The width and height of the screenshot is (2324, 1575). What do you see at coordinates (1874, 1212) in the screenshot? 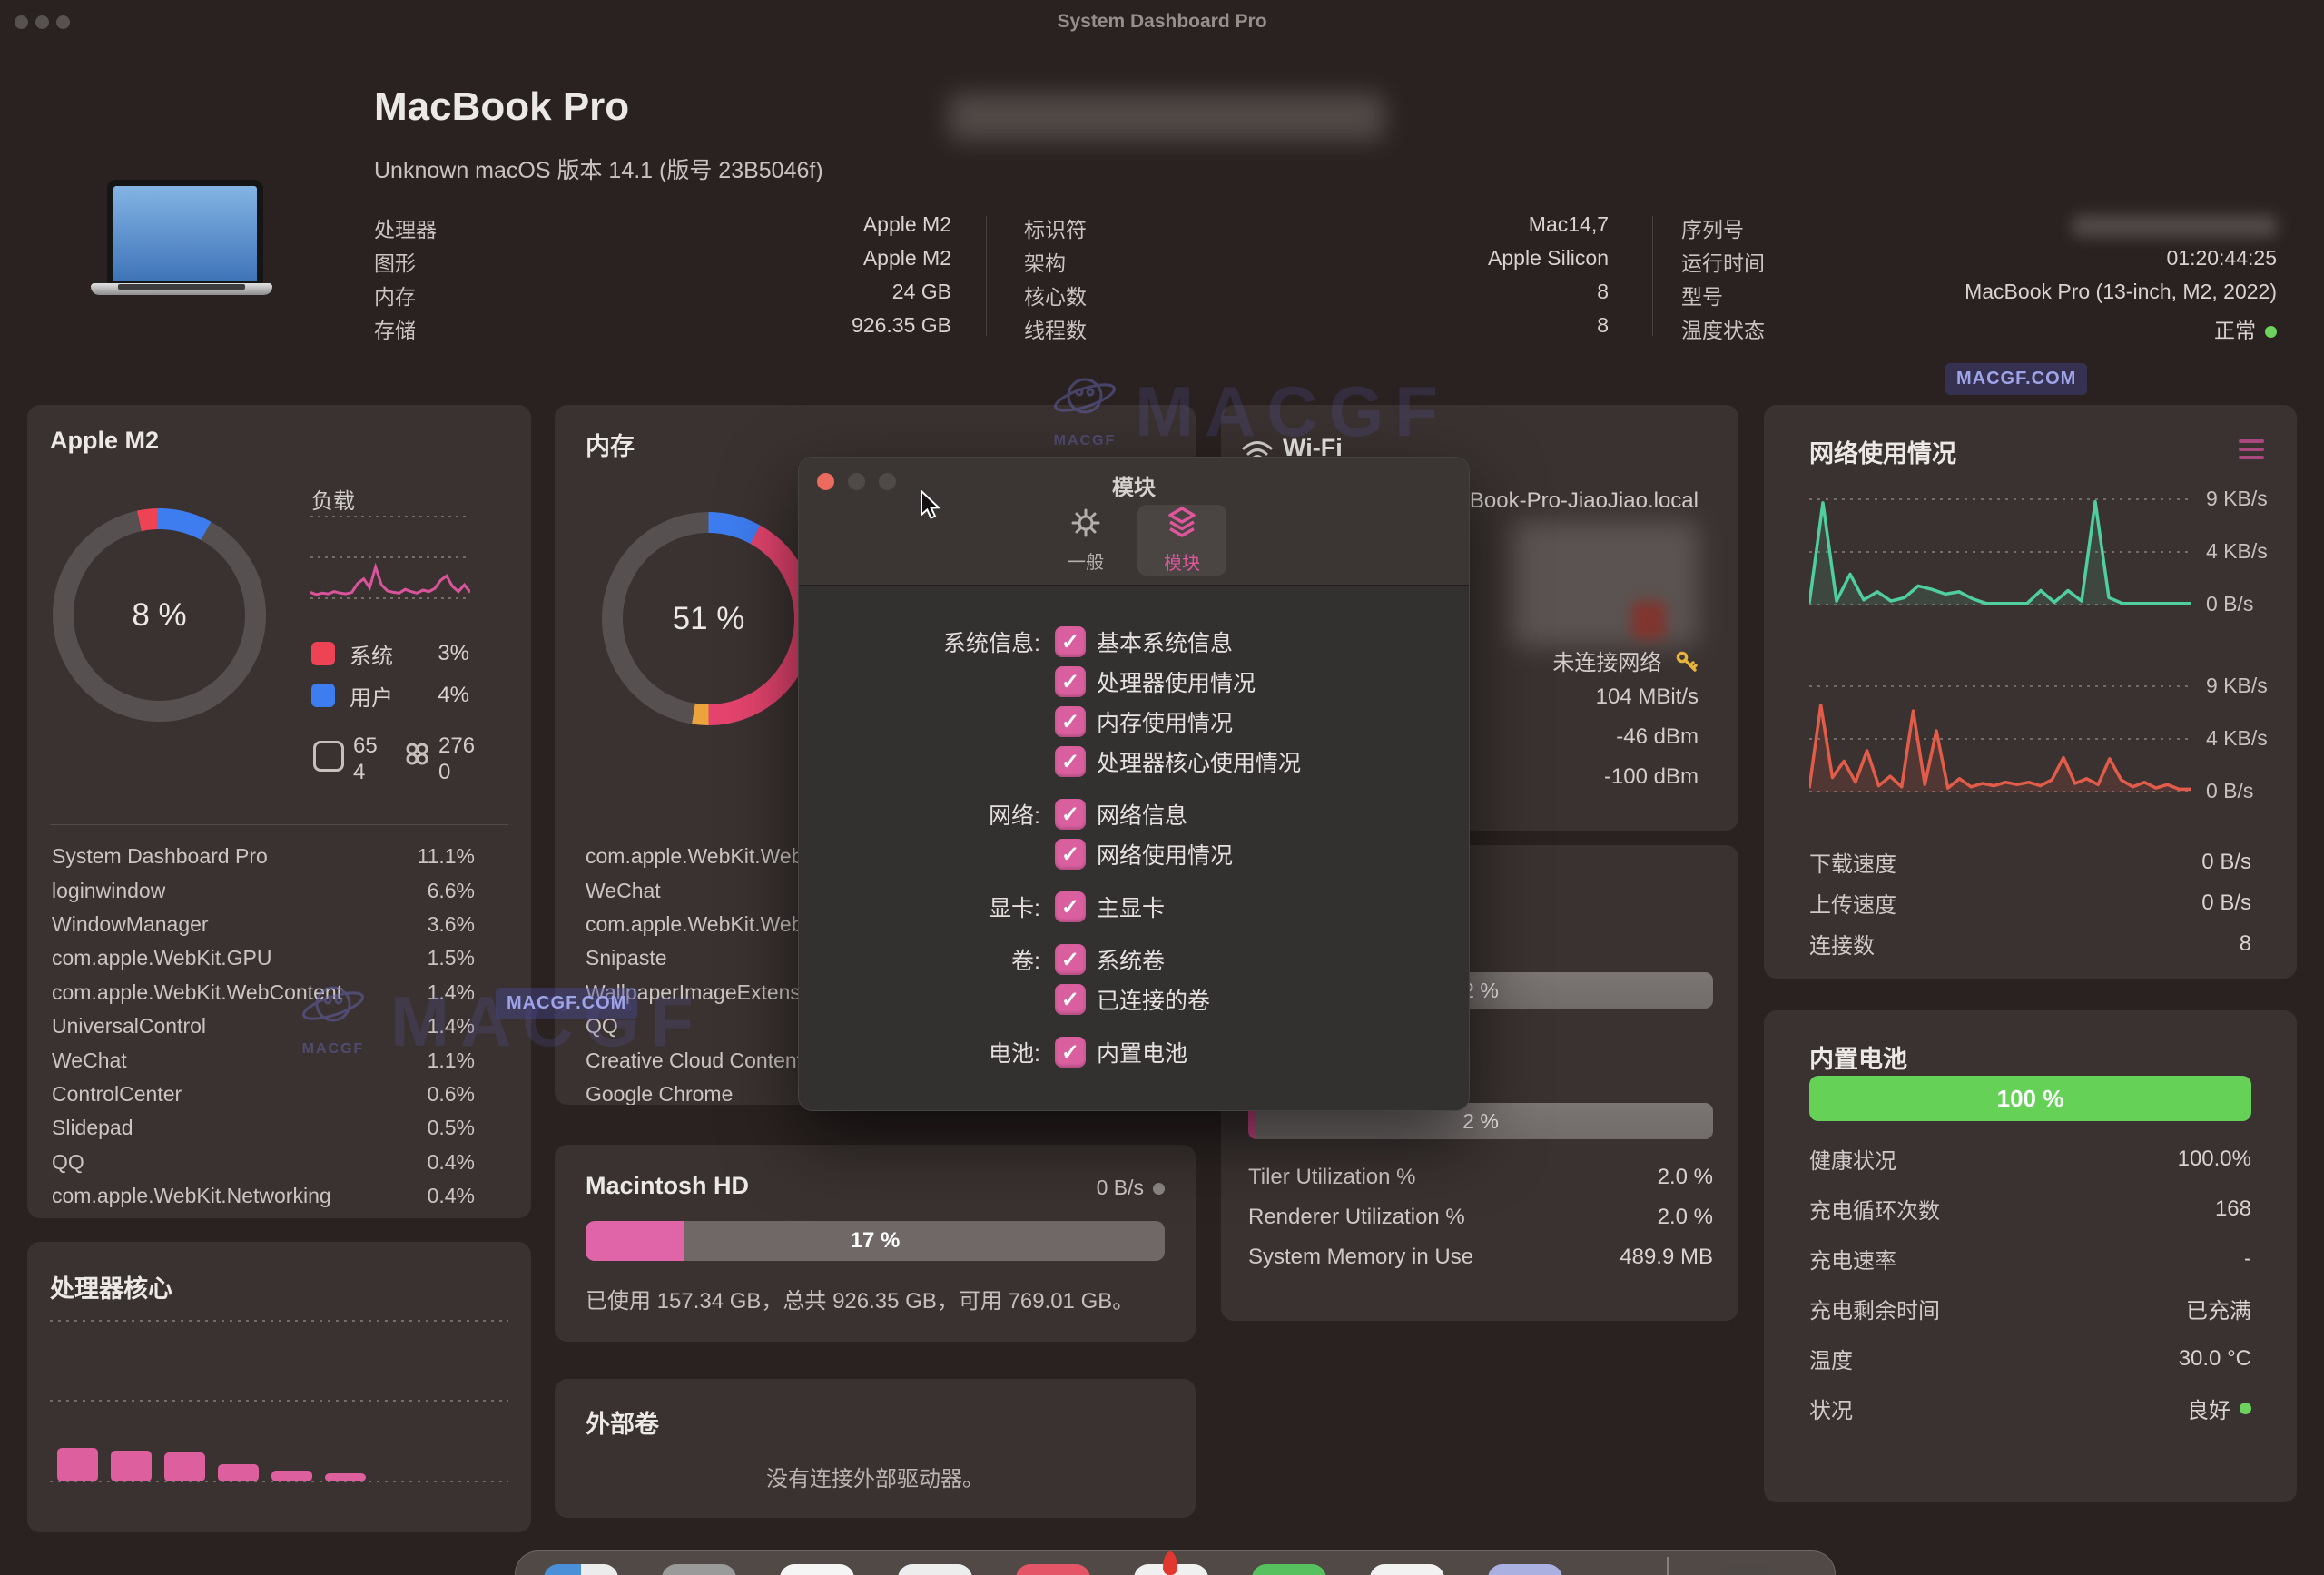
I see `stat-label: 充电循环次数` at bounding box center [1874, 1212].